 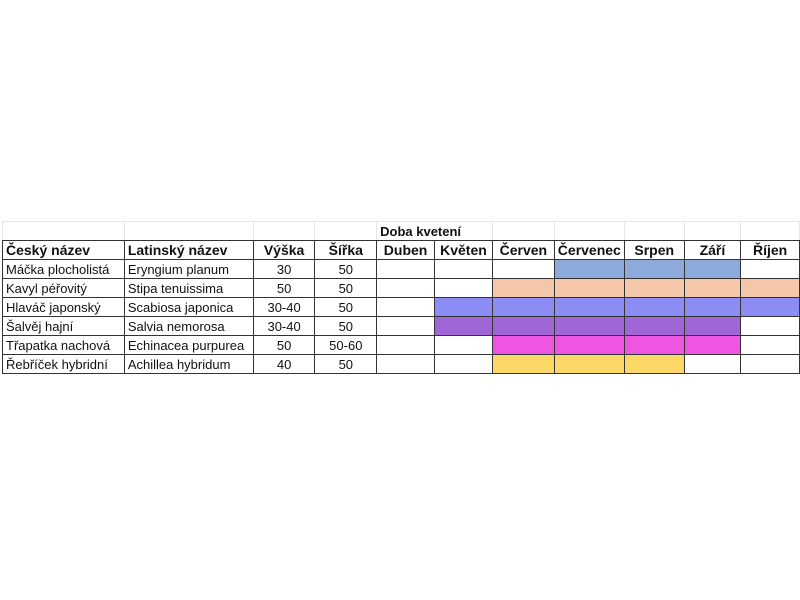 I want to click on column-header: Český název, so click(x=63, y=250).